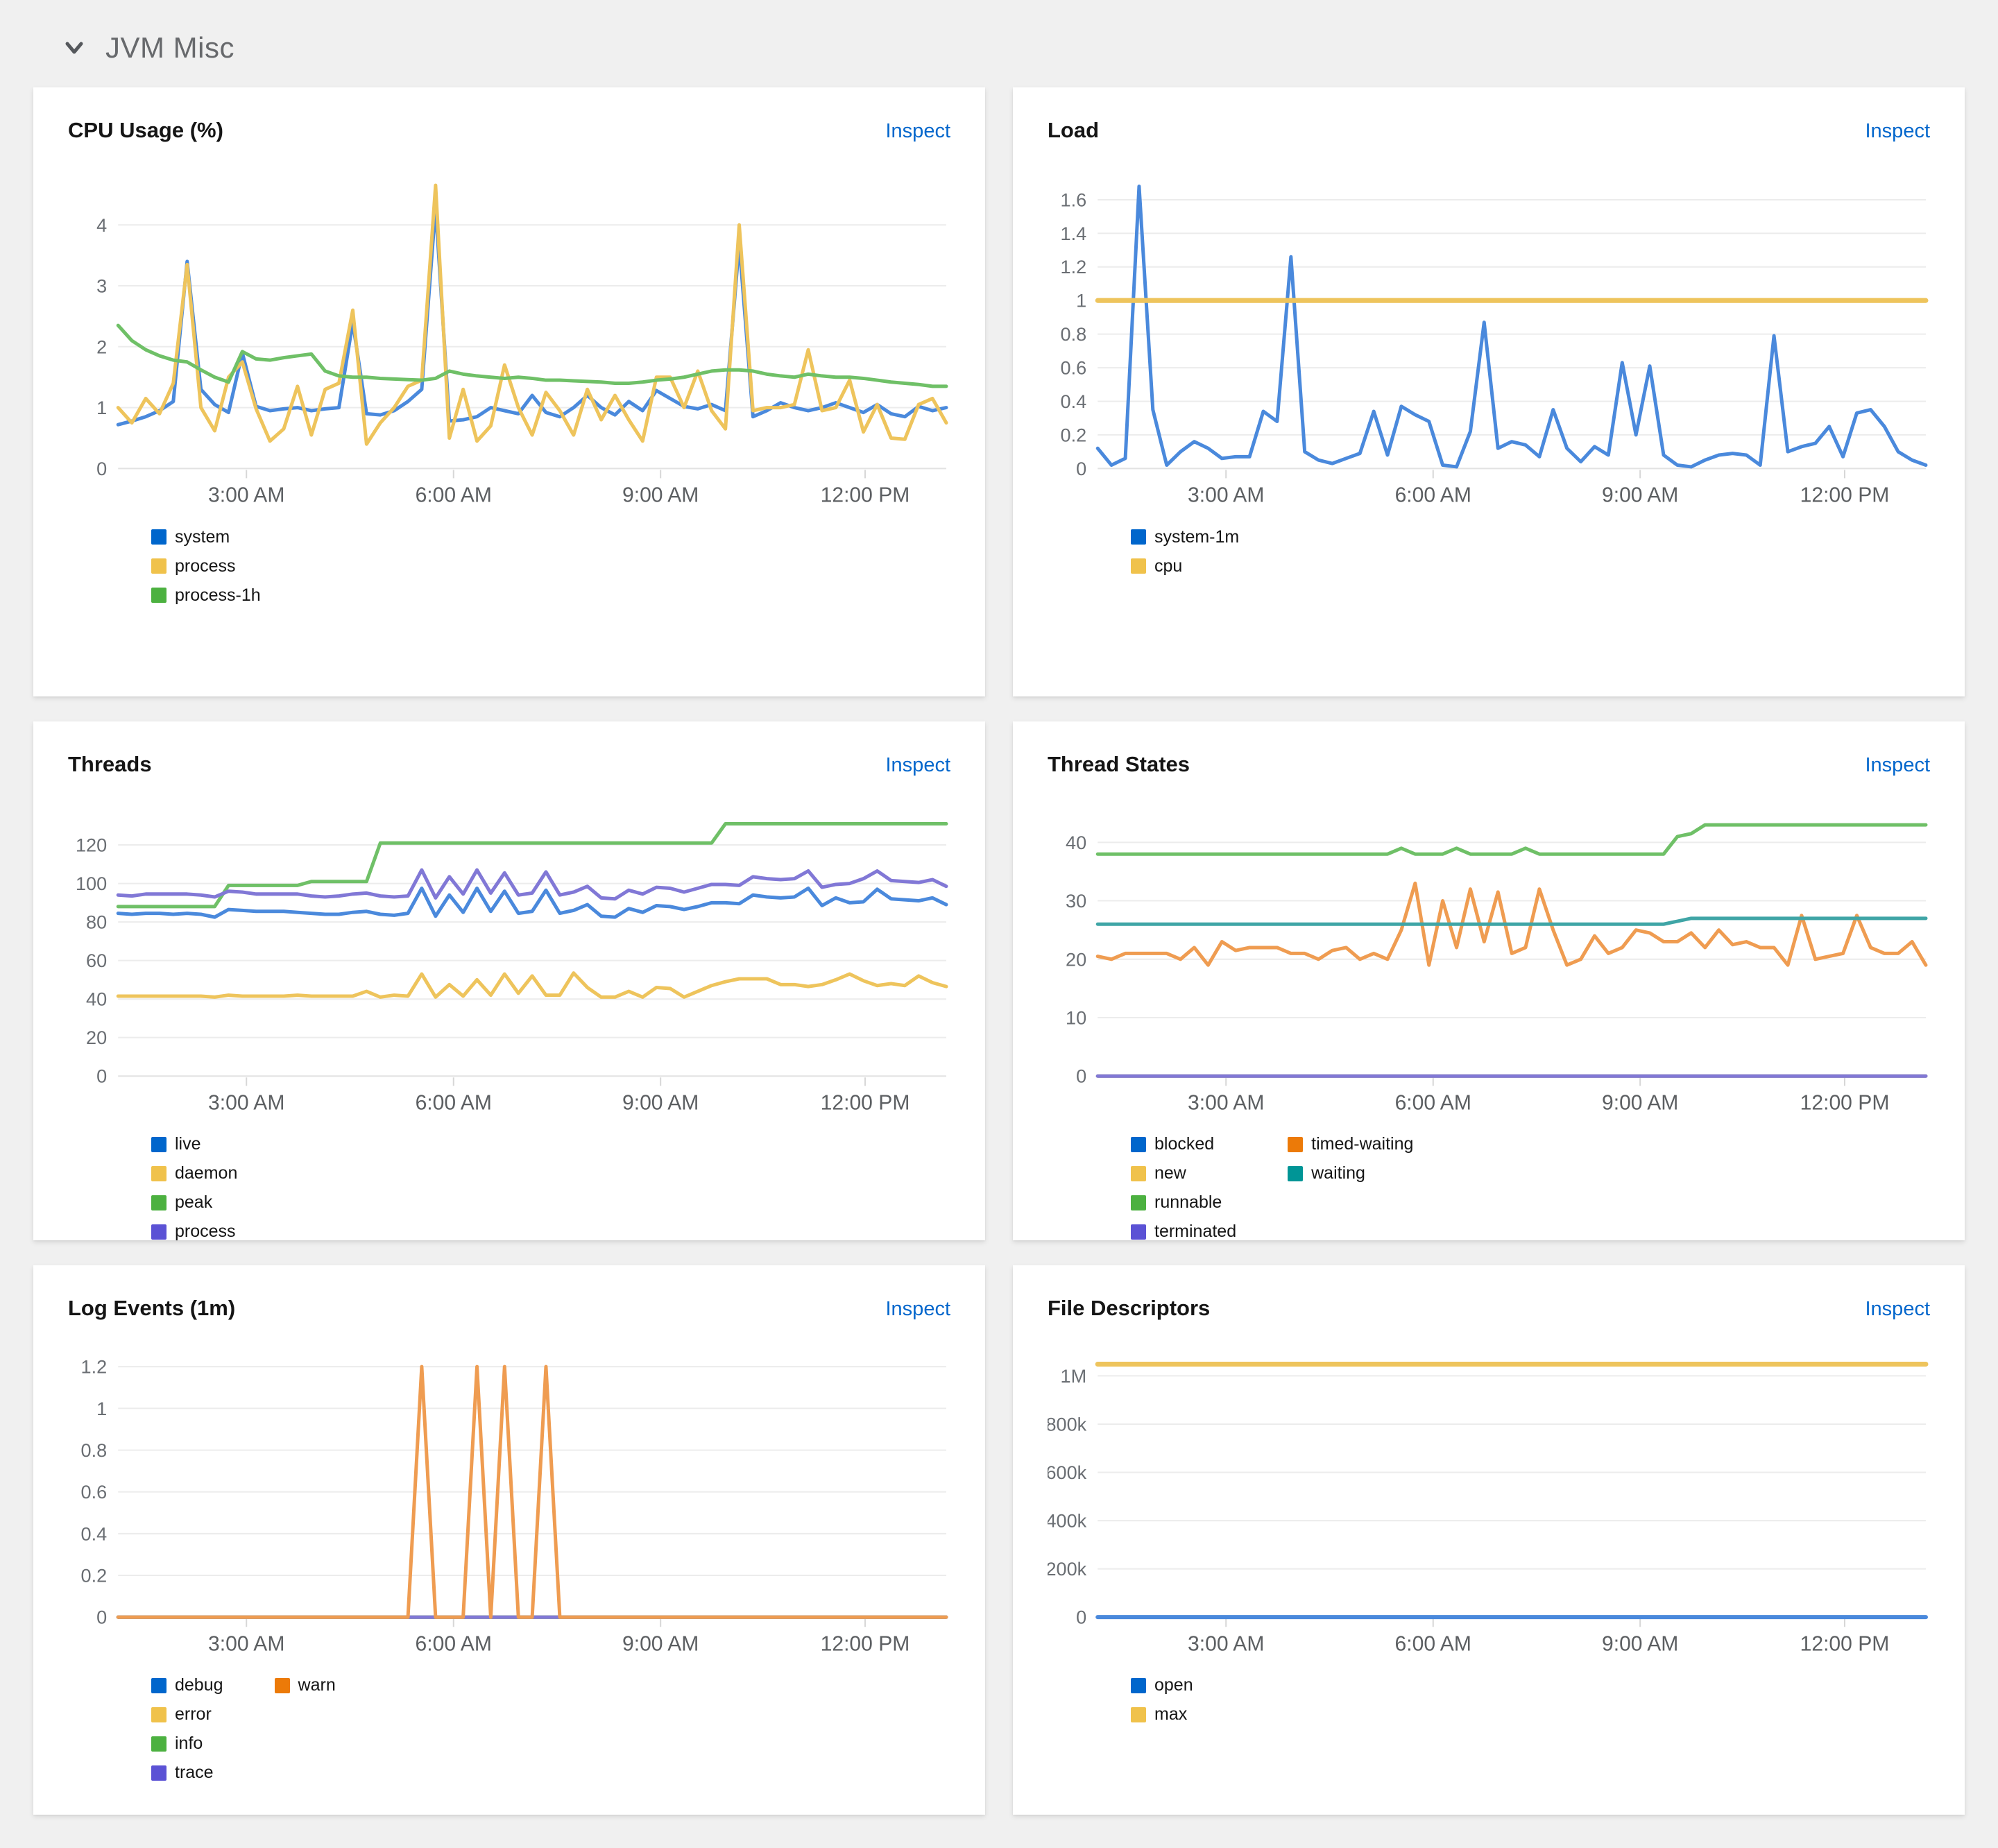 The image size is (1998, 1848). I want to click on panel-title: Threads, so click(110, 764).